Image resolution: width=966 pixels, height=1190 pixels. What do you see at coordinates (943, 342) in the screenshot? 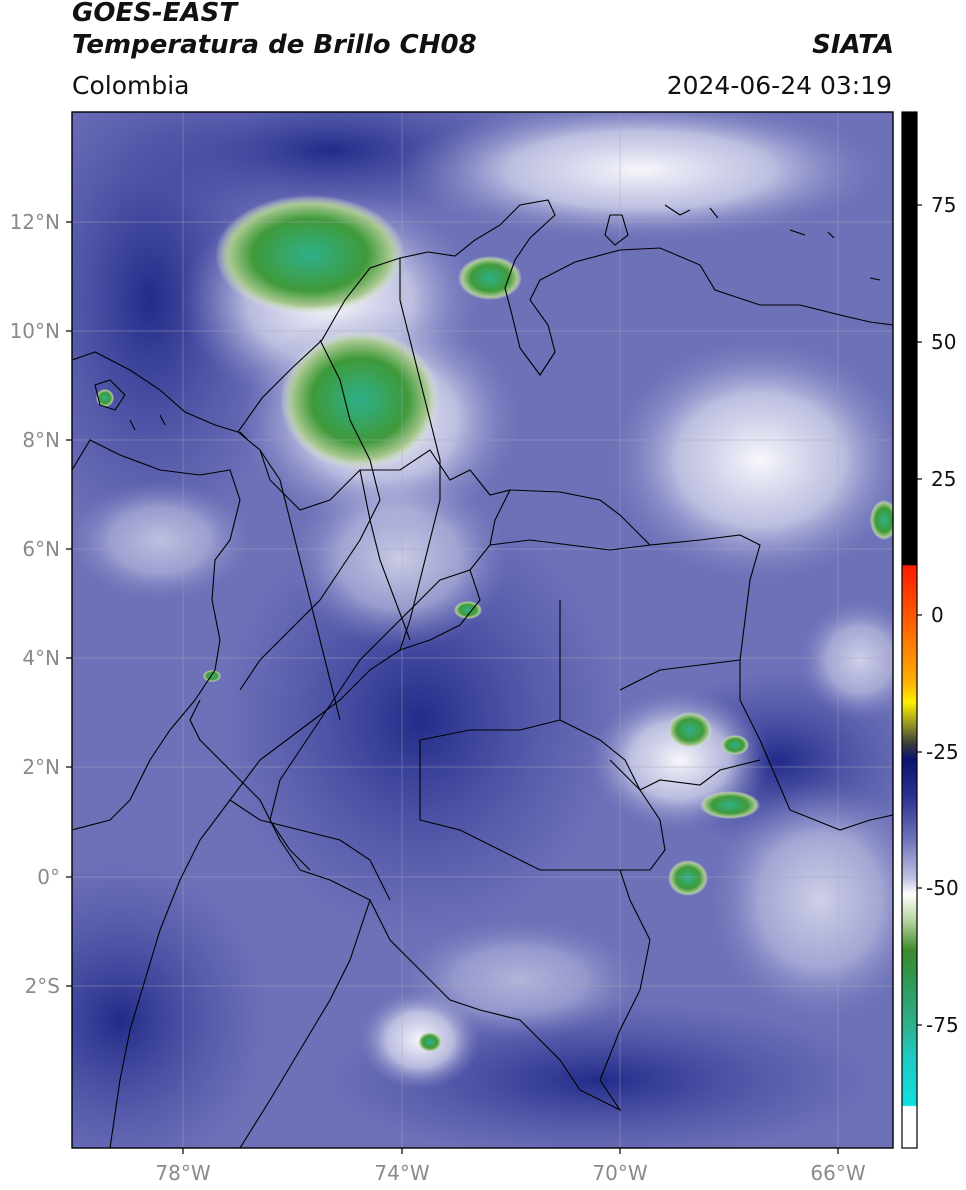
I see `colorbar-tick-label: 50` at bounding box center [943, 342].